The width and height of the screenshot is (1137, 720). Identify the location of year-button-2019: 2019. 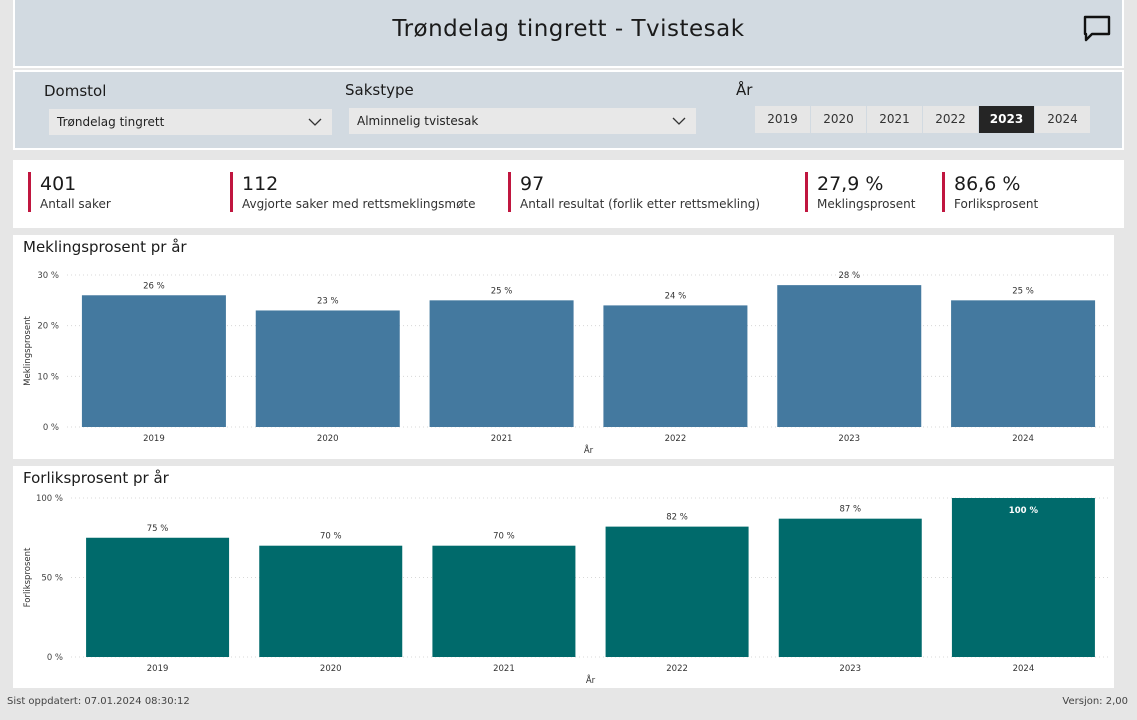
(782, 119).